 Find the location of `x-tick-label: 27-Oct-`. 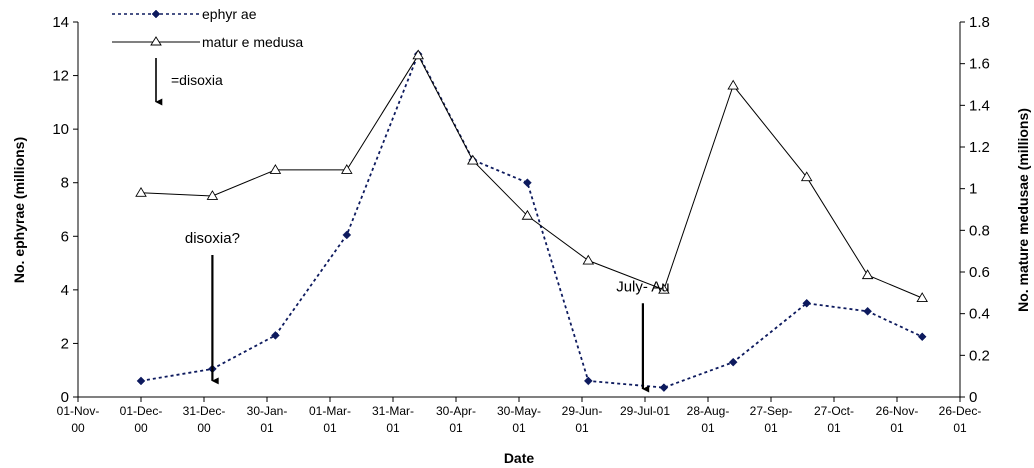

x-tick-label: 27-Oct- is located at coordinates (834, 411).